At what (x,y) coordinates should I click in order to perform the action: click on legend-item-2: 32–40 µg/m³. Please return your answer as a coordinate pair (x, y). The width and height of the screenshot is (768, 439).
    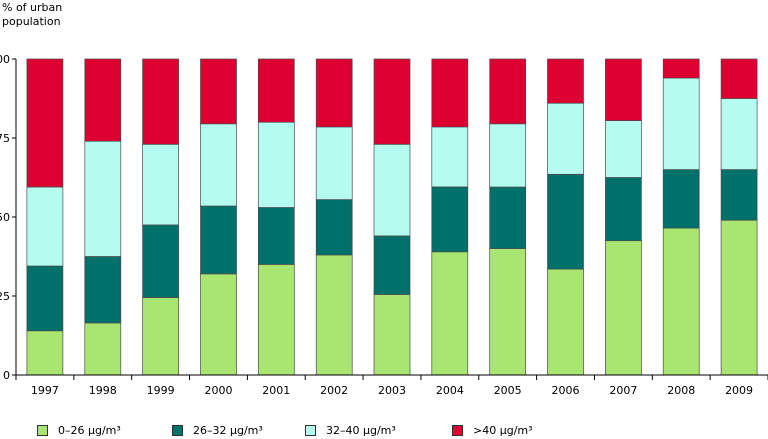
    Looking at the image, I should click on (350, 430).